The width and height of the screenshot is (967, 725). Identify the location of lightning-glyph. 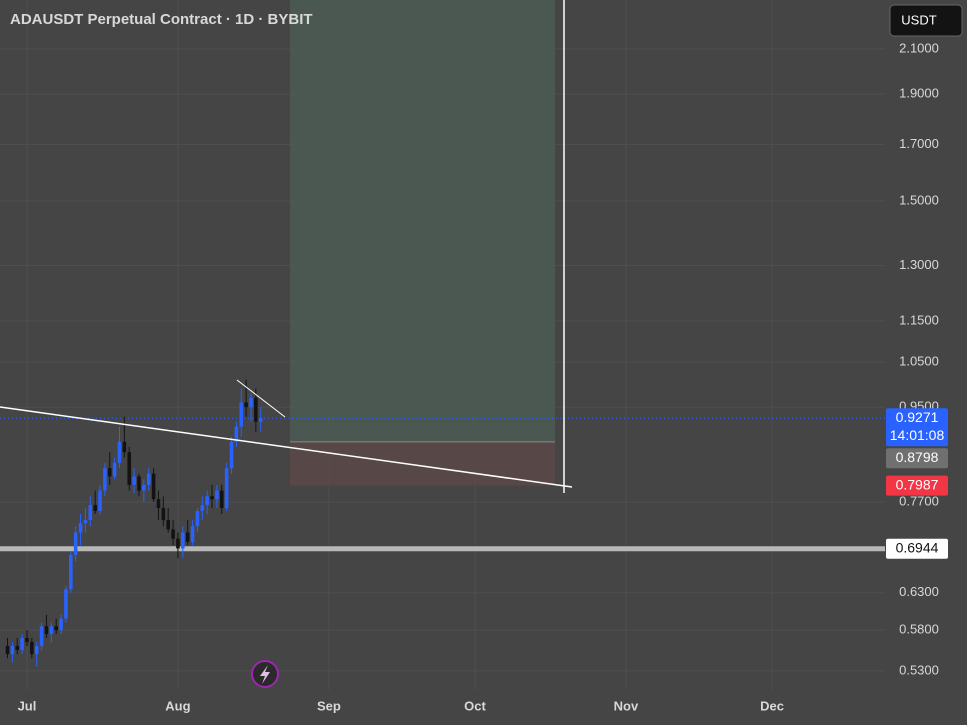
(265, 674).